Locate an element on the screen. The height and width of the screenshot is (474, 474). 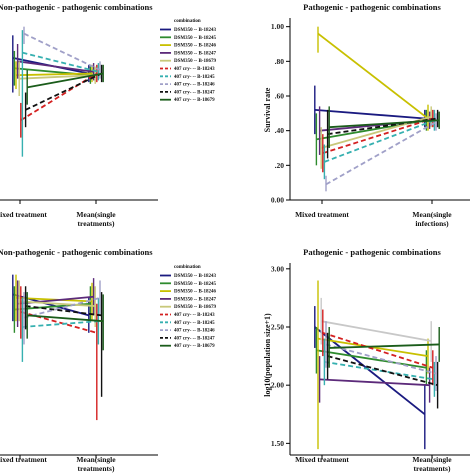
y-tick-label: 3.00 is located at coordinates (277, 268).